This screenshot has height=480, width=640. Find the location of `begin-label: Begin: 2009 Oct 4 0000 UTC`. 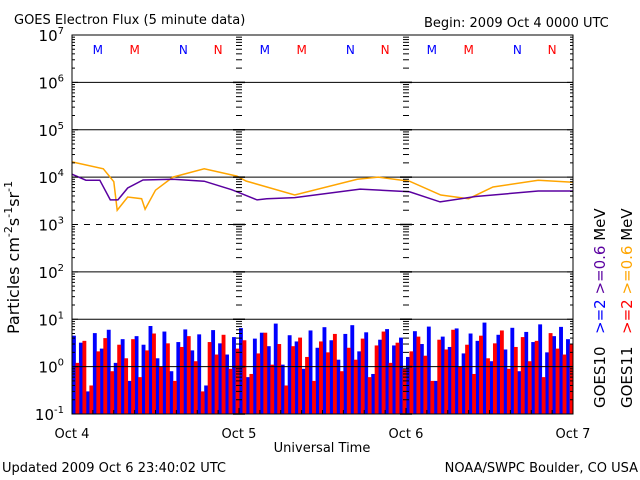

begin-label: Begin: 2009 Oct 4 0000 UTC is located at coordinates (516, 23).